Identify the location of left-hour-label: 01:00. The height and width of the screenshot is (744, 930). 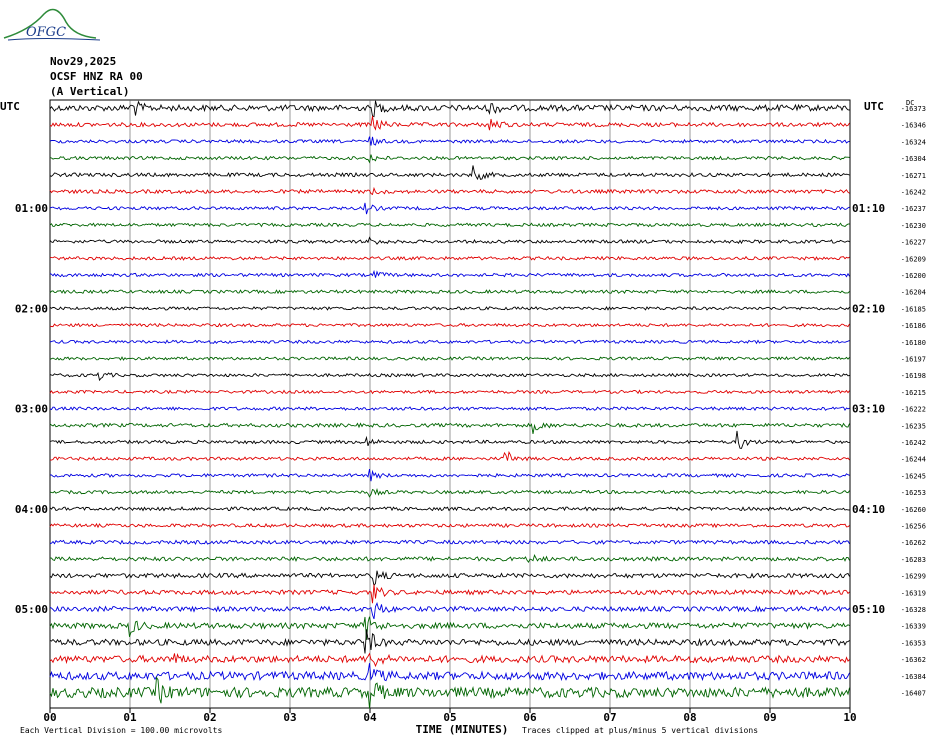
(31, 208).